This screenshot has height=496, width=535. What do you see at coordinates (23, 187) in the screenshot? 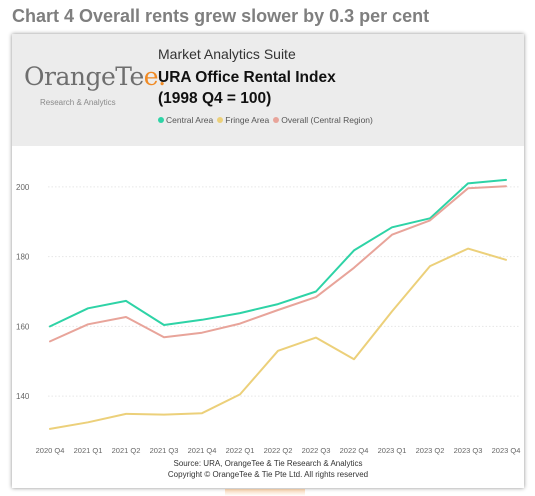
I see `y-tick-label: 200` at bounding box center [23, 187].